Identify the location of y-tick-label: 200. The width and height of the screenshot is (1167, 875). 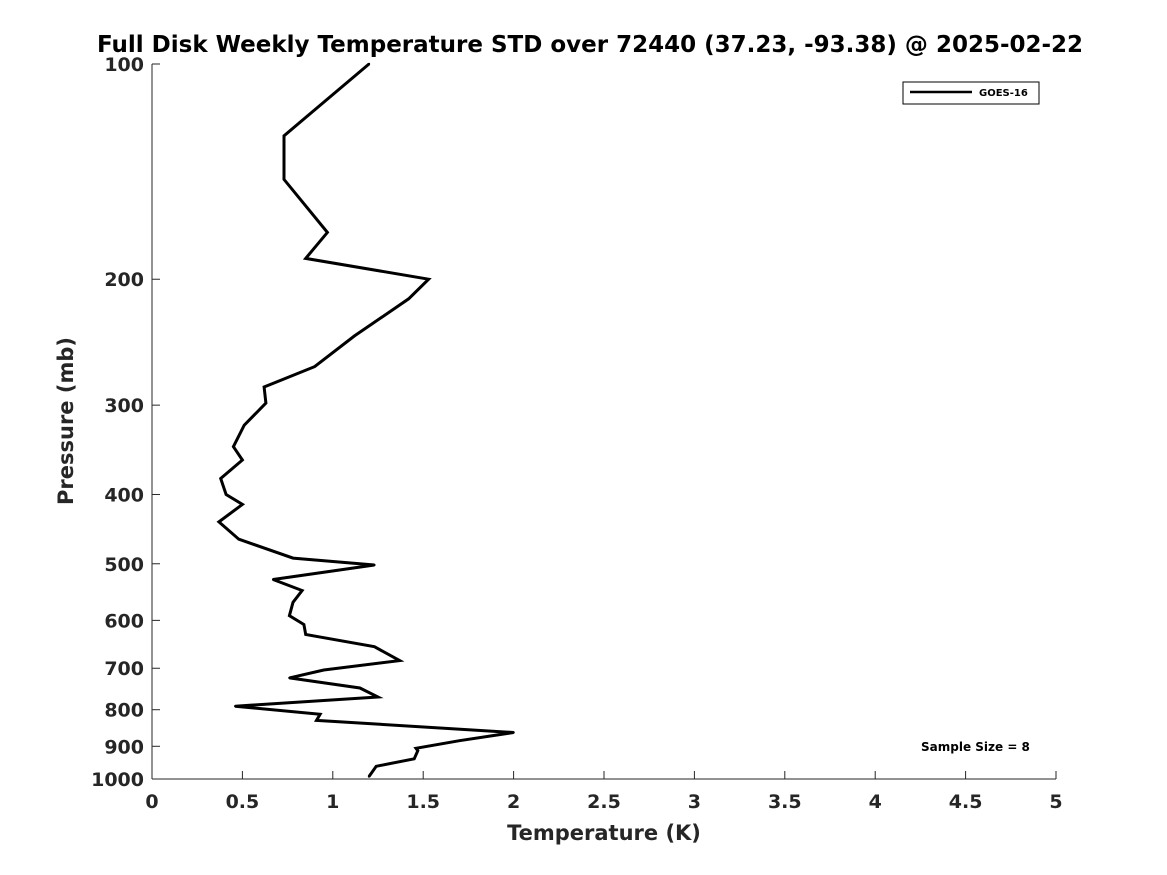
(124, 280).